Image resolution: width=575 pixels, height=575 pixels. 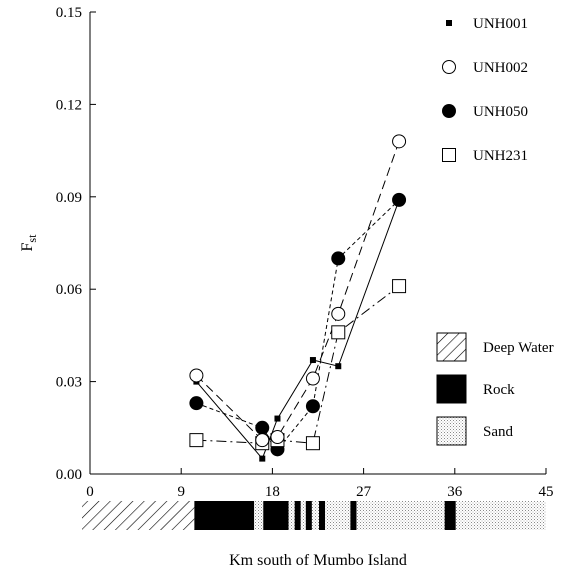 What do you see at coordinates (320, 484) in the screenshot?
I see `x-ticks: 0 9 18 27 36 45` at bounding box center [320, 484].